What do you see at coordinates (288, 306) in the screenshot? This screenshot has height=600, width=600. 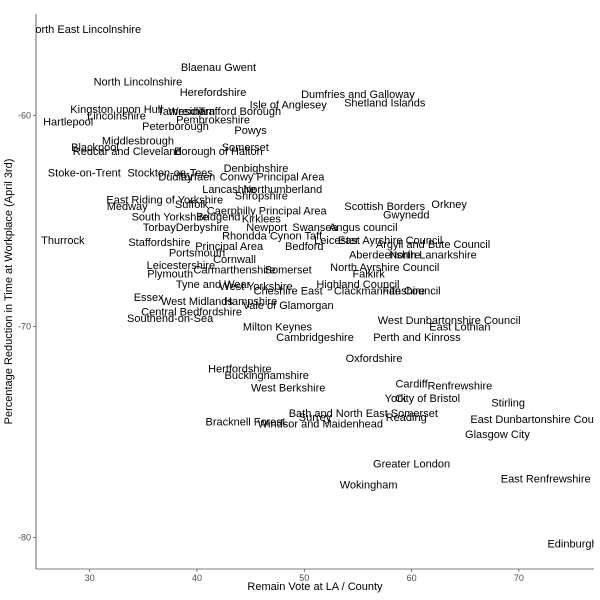 I see `point-label: Vale of Glamorgan` at bounding box center [288, 306].